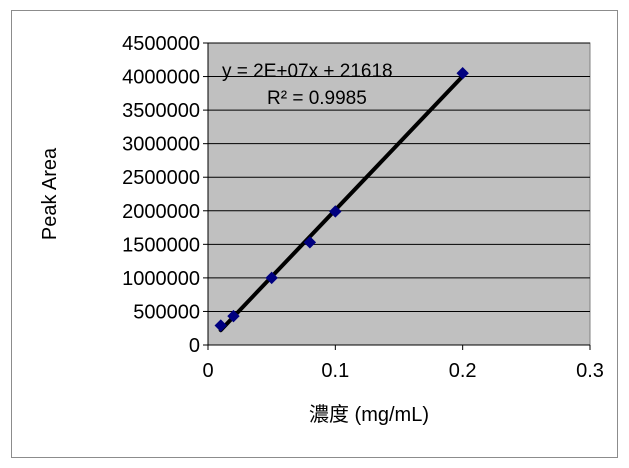  I want to click on y-tick-label: 0, so click(194, 346).